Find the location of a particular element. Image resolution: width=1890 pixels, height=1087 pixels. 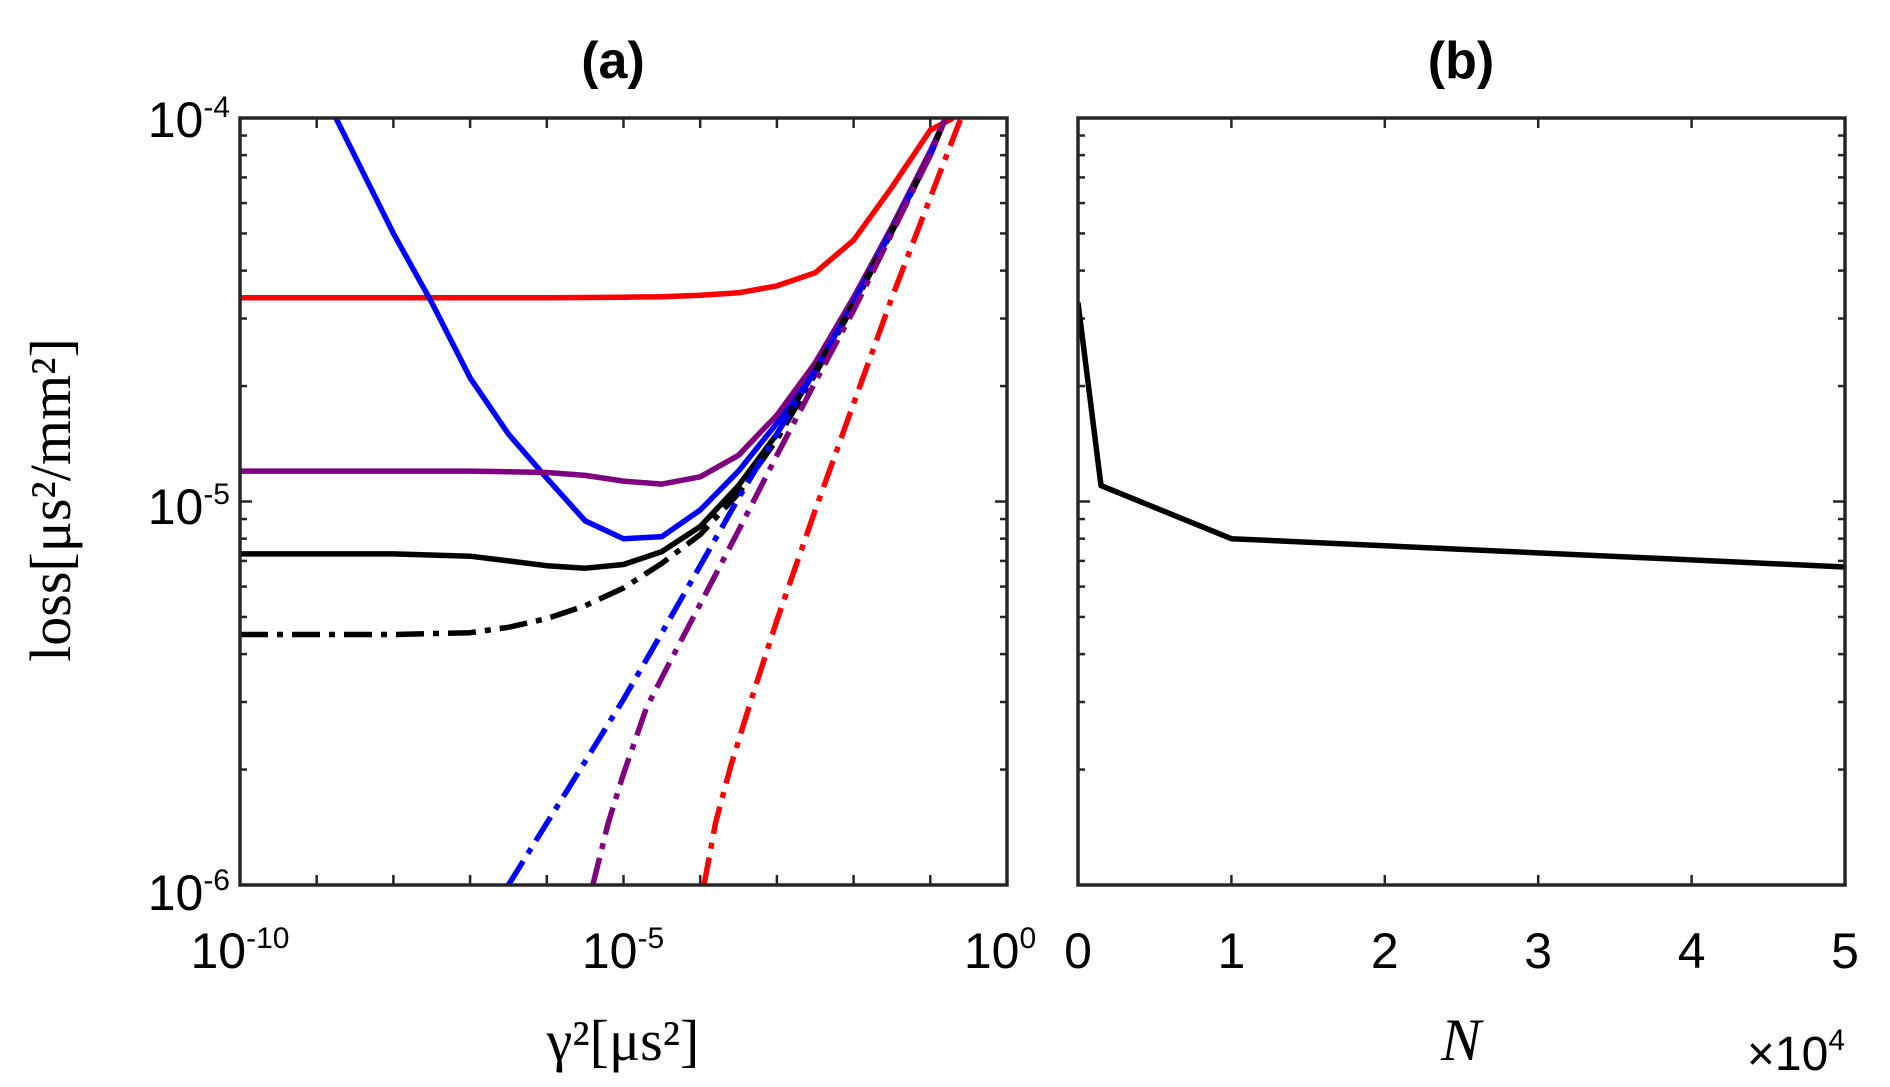

panel-b-multiplier-base: ×10 is located at coordinates (1787, 1054).